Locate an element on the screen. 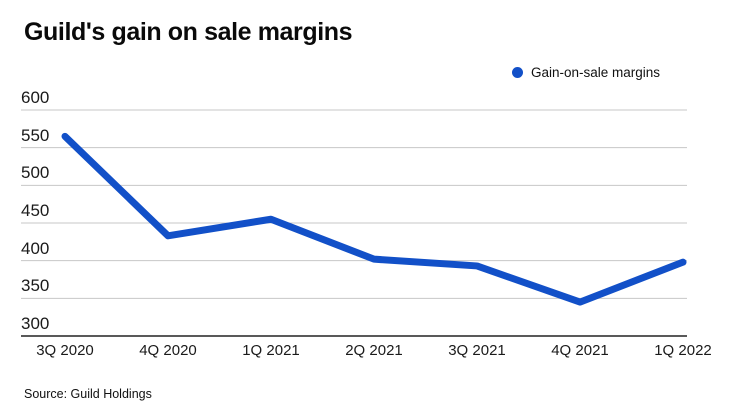 Image resolution: width=740 pixels, height=416 pixels. y-tick-label: 300 is located at coordinates (35, 323).